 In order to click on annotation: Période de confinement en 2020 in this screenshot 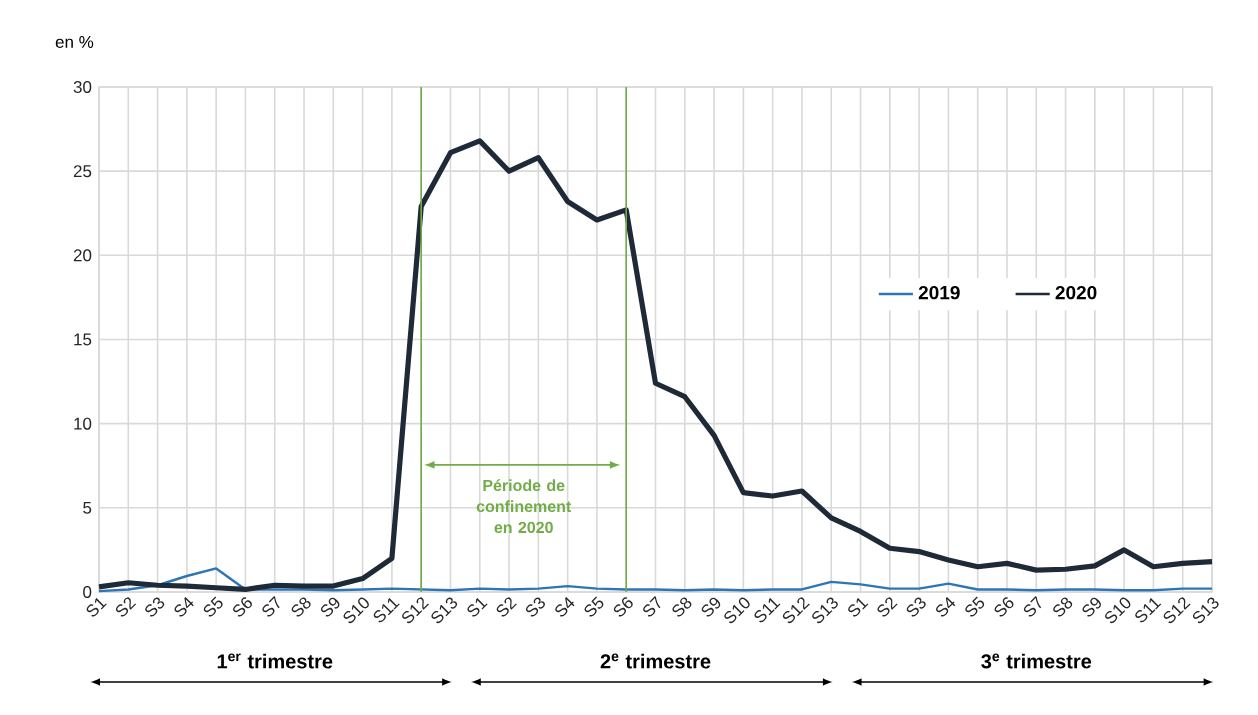, I will do `click(524, 506)`.